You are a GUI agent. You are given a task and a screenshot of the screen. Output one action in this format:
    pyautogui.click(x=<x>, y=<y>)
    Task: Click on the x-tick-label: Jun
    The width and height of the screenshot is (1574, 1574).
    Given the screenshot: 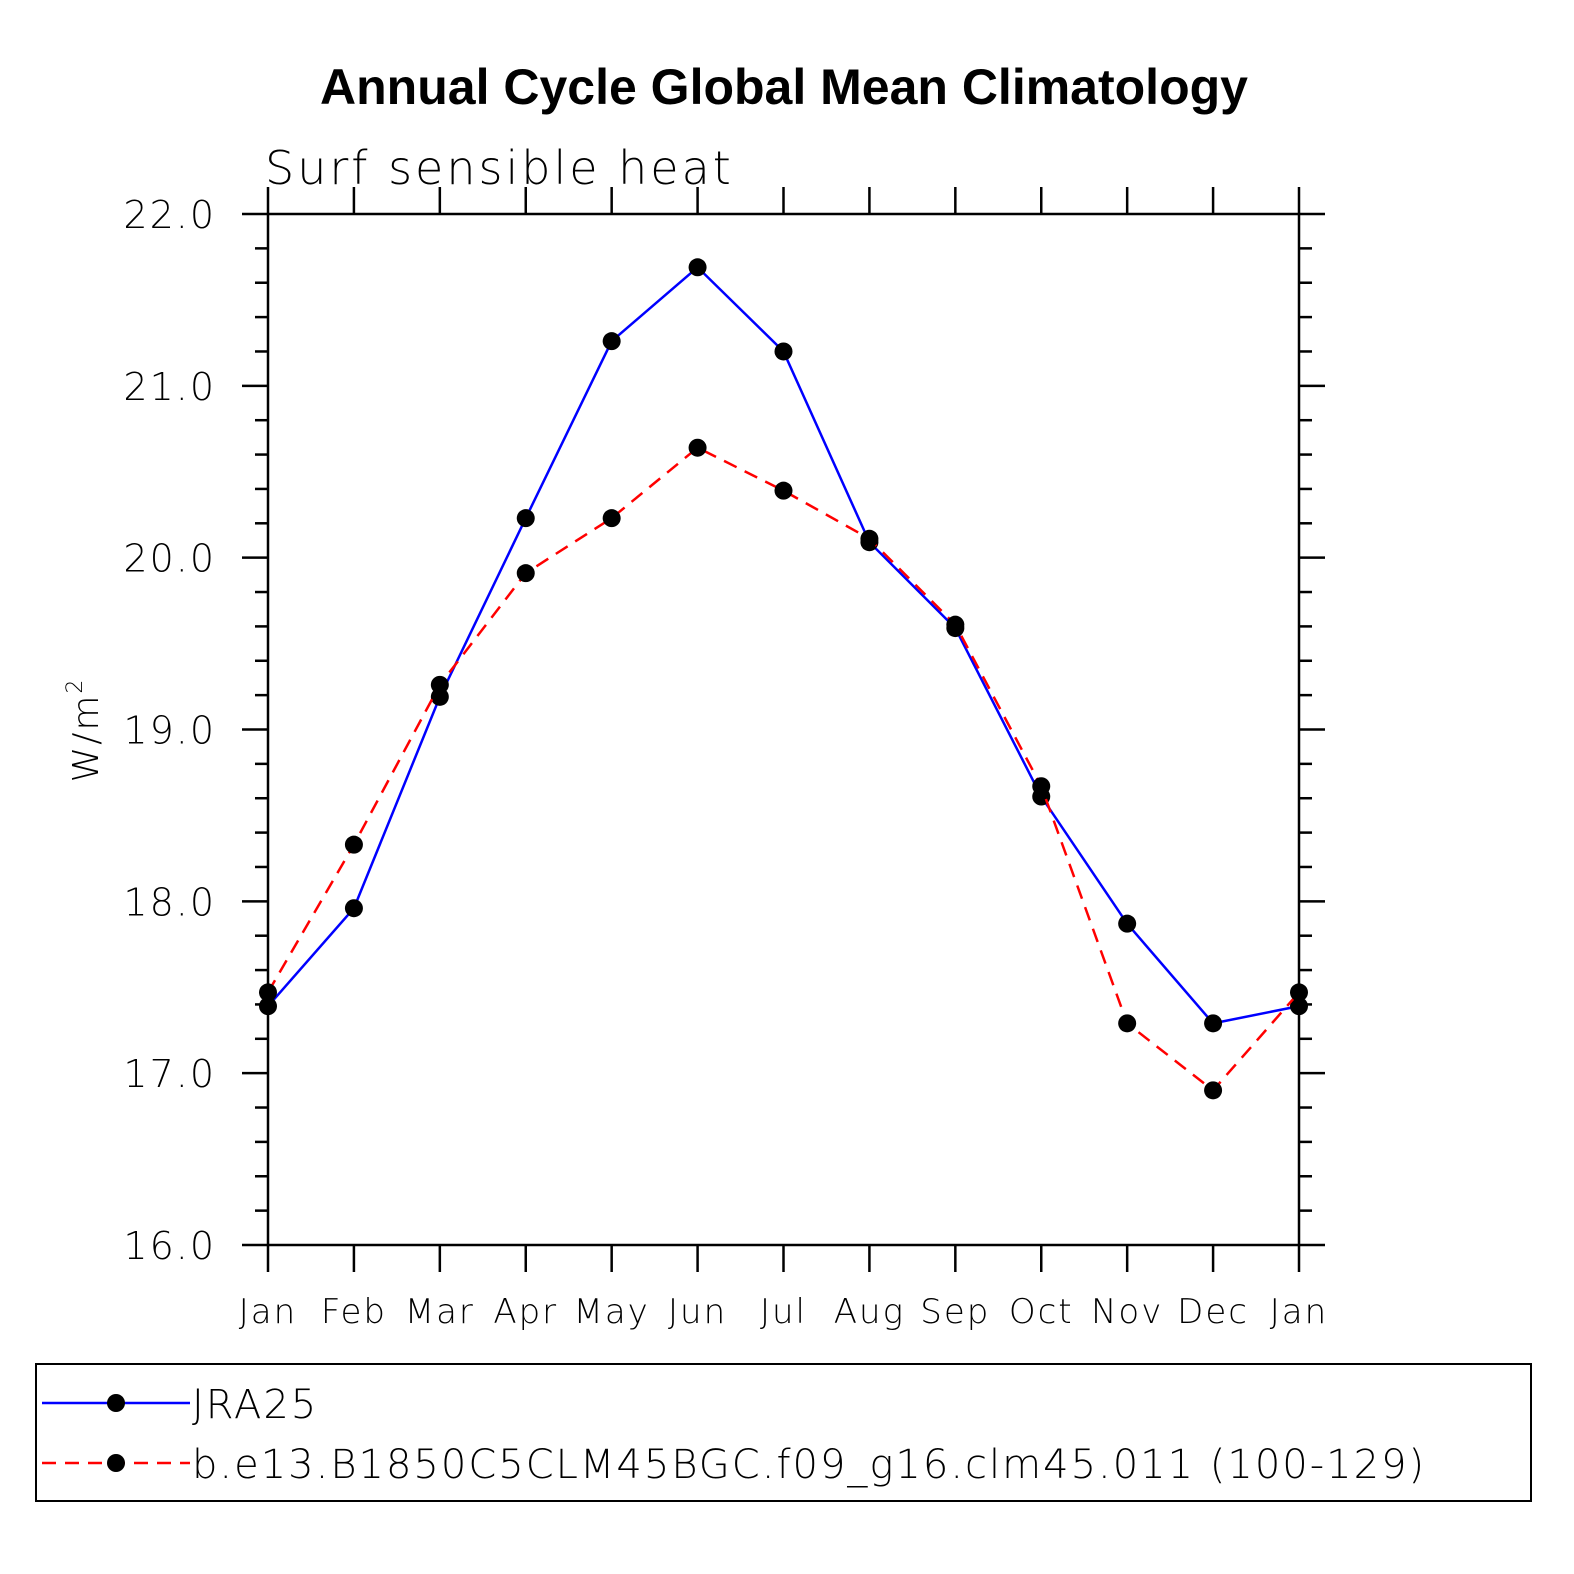 What is the action you would take?
    pyautogui.click(x=697, y=1312)
    